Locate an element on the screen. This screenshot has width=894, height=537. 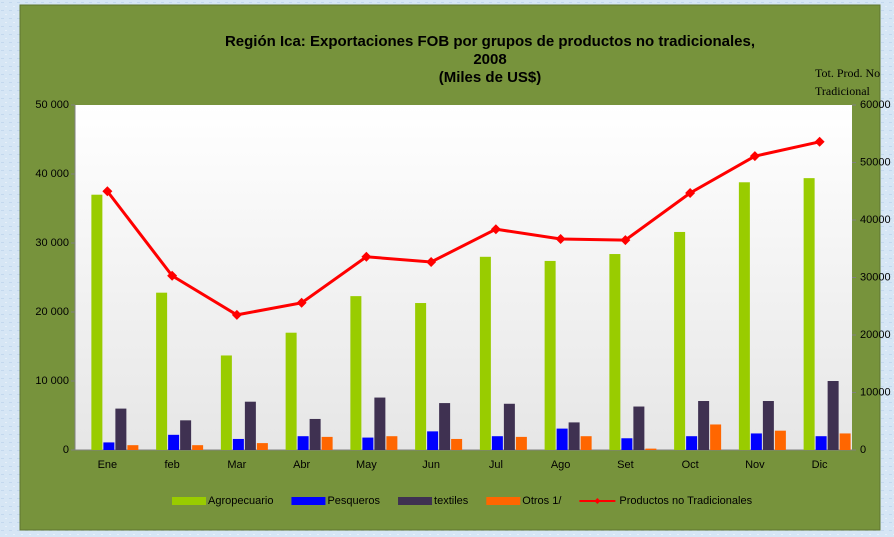
x-tick-label: Nov is located at coordinates (755, 465).